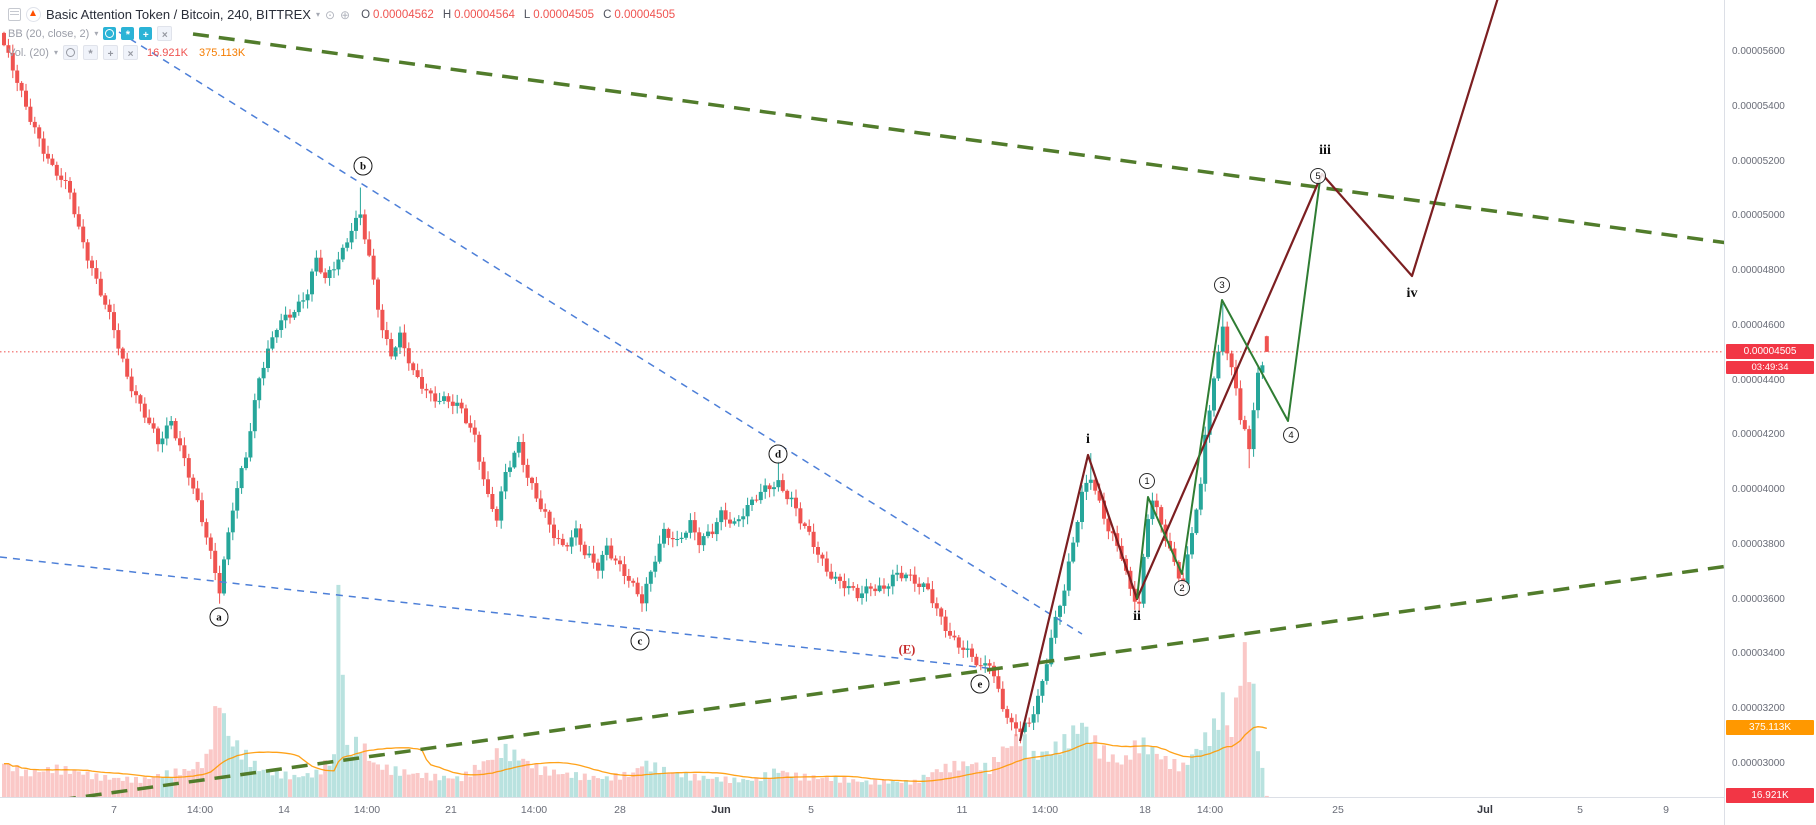 The width and height of the screenshot is (1816, 825). I want to click on price-tick: 0.00004400, so click(1758, 380).